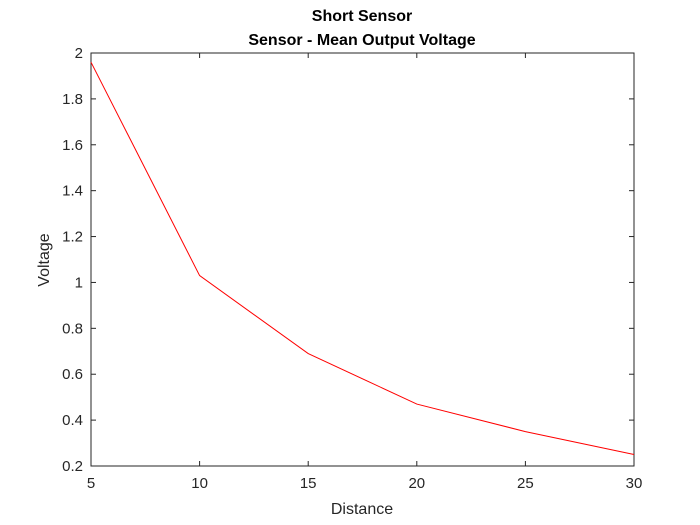  What do you see at coordinates (72, 420) in the screenshot?
I see `y-tick-label: 0.4` at bounding box center [72, 420].